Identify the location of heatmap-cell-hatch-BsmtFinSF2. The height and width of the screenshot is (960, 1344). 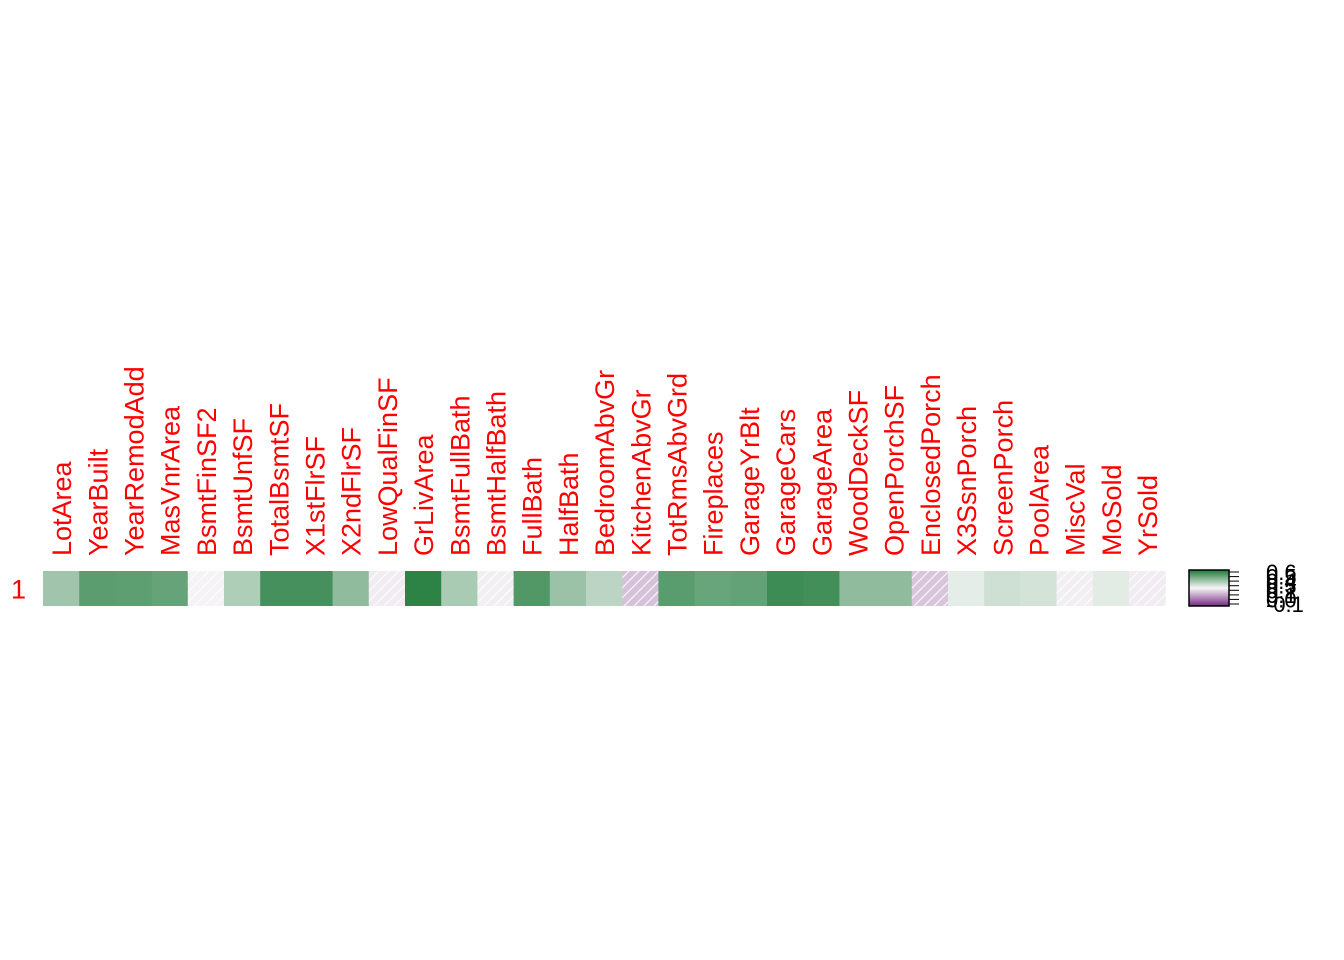
(206, 588).